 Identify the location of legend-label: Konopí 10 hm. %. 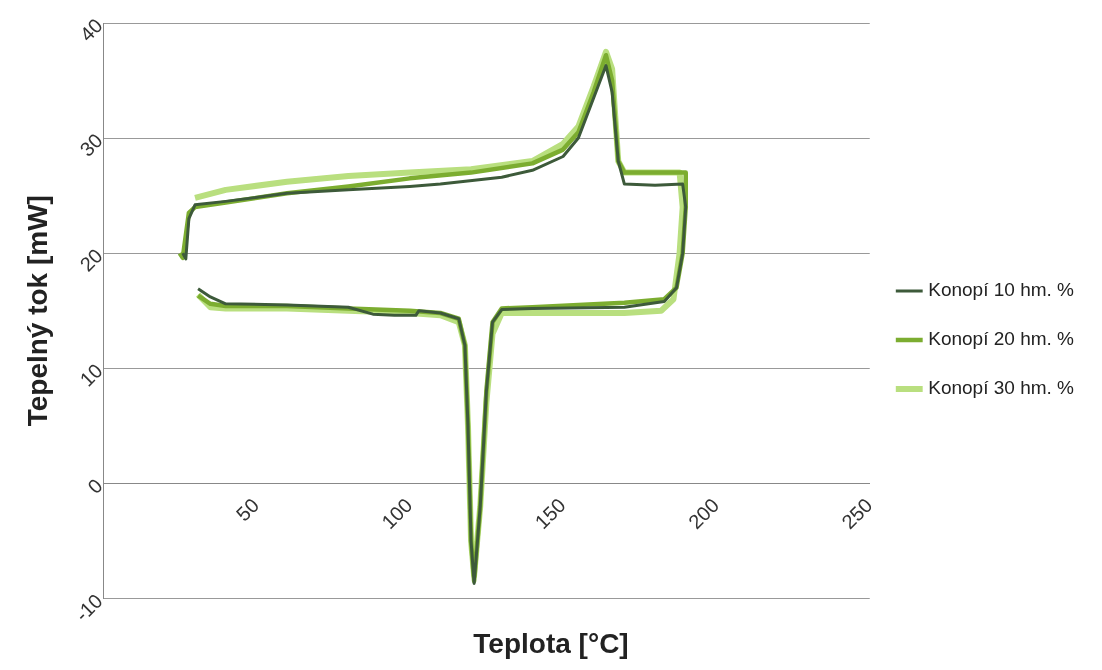
(1001, 290).